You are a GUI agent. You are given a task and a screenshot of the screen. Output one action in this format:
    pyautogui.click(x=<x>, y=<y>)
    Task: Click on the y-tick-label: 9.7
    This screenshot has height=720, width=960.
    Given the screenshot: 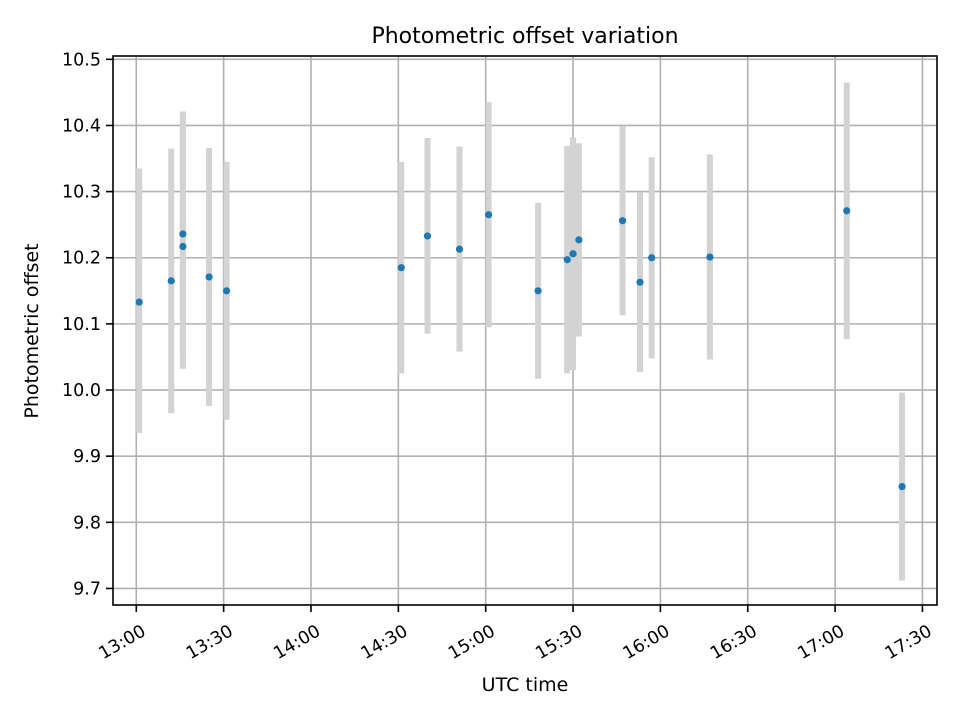 What is the action you would take?
    pyautogui.click(x=87, y=589)
    